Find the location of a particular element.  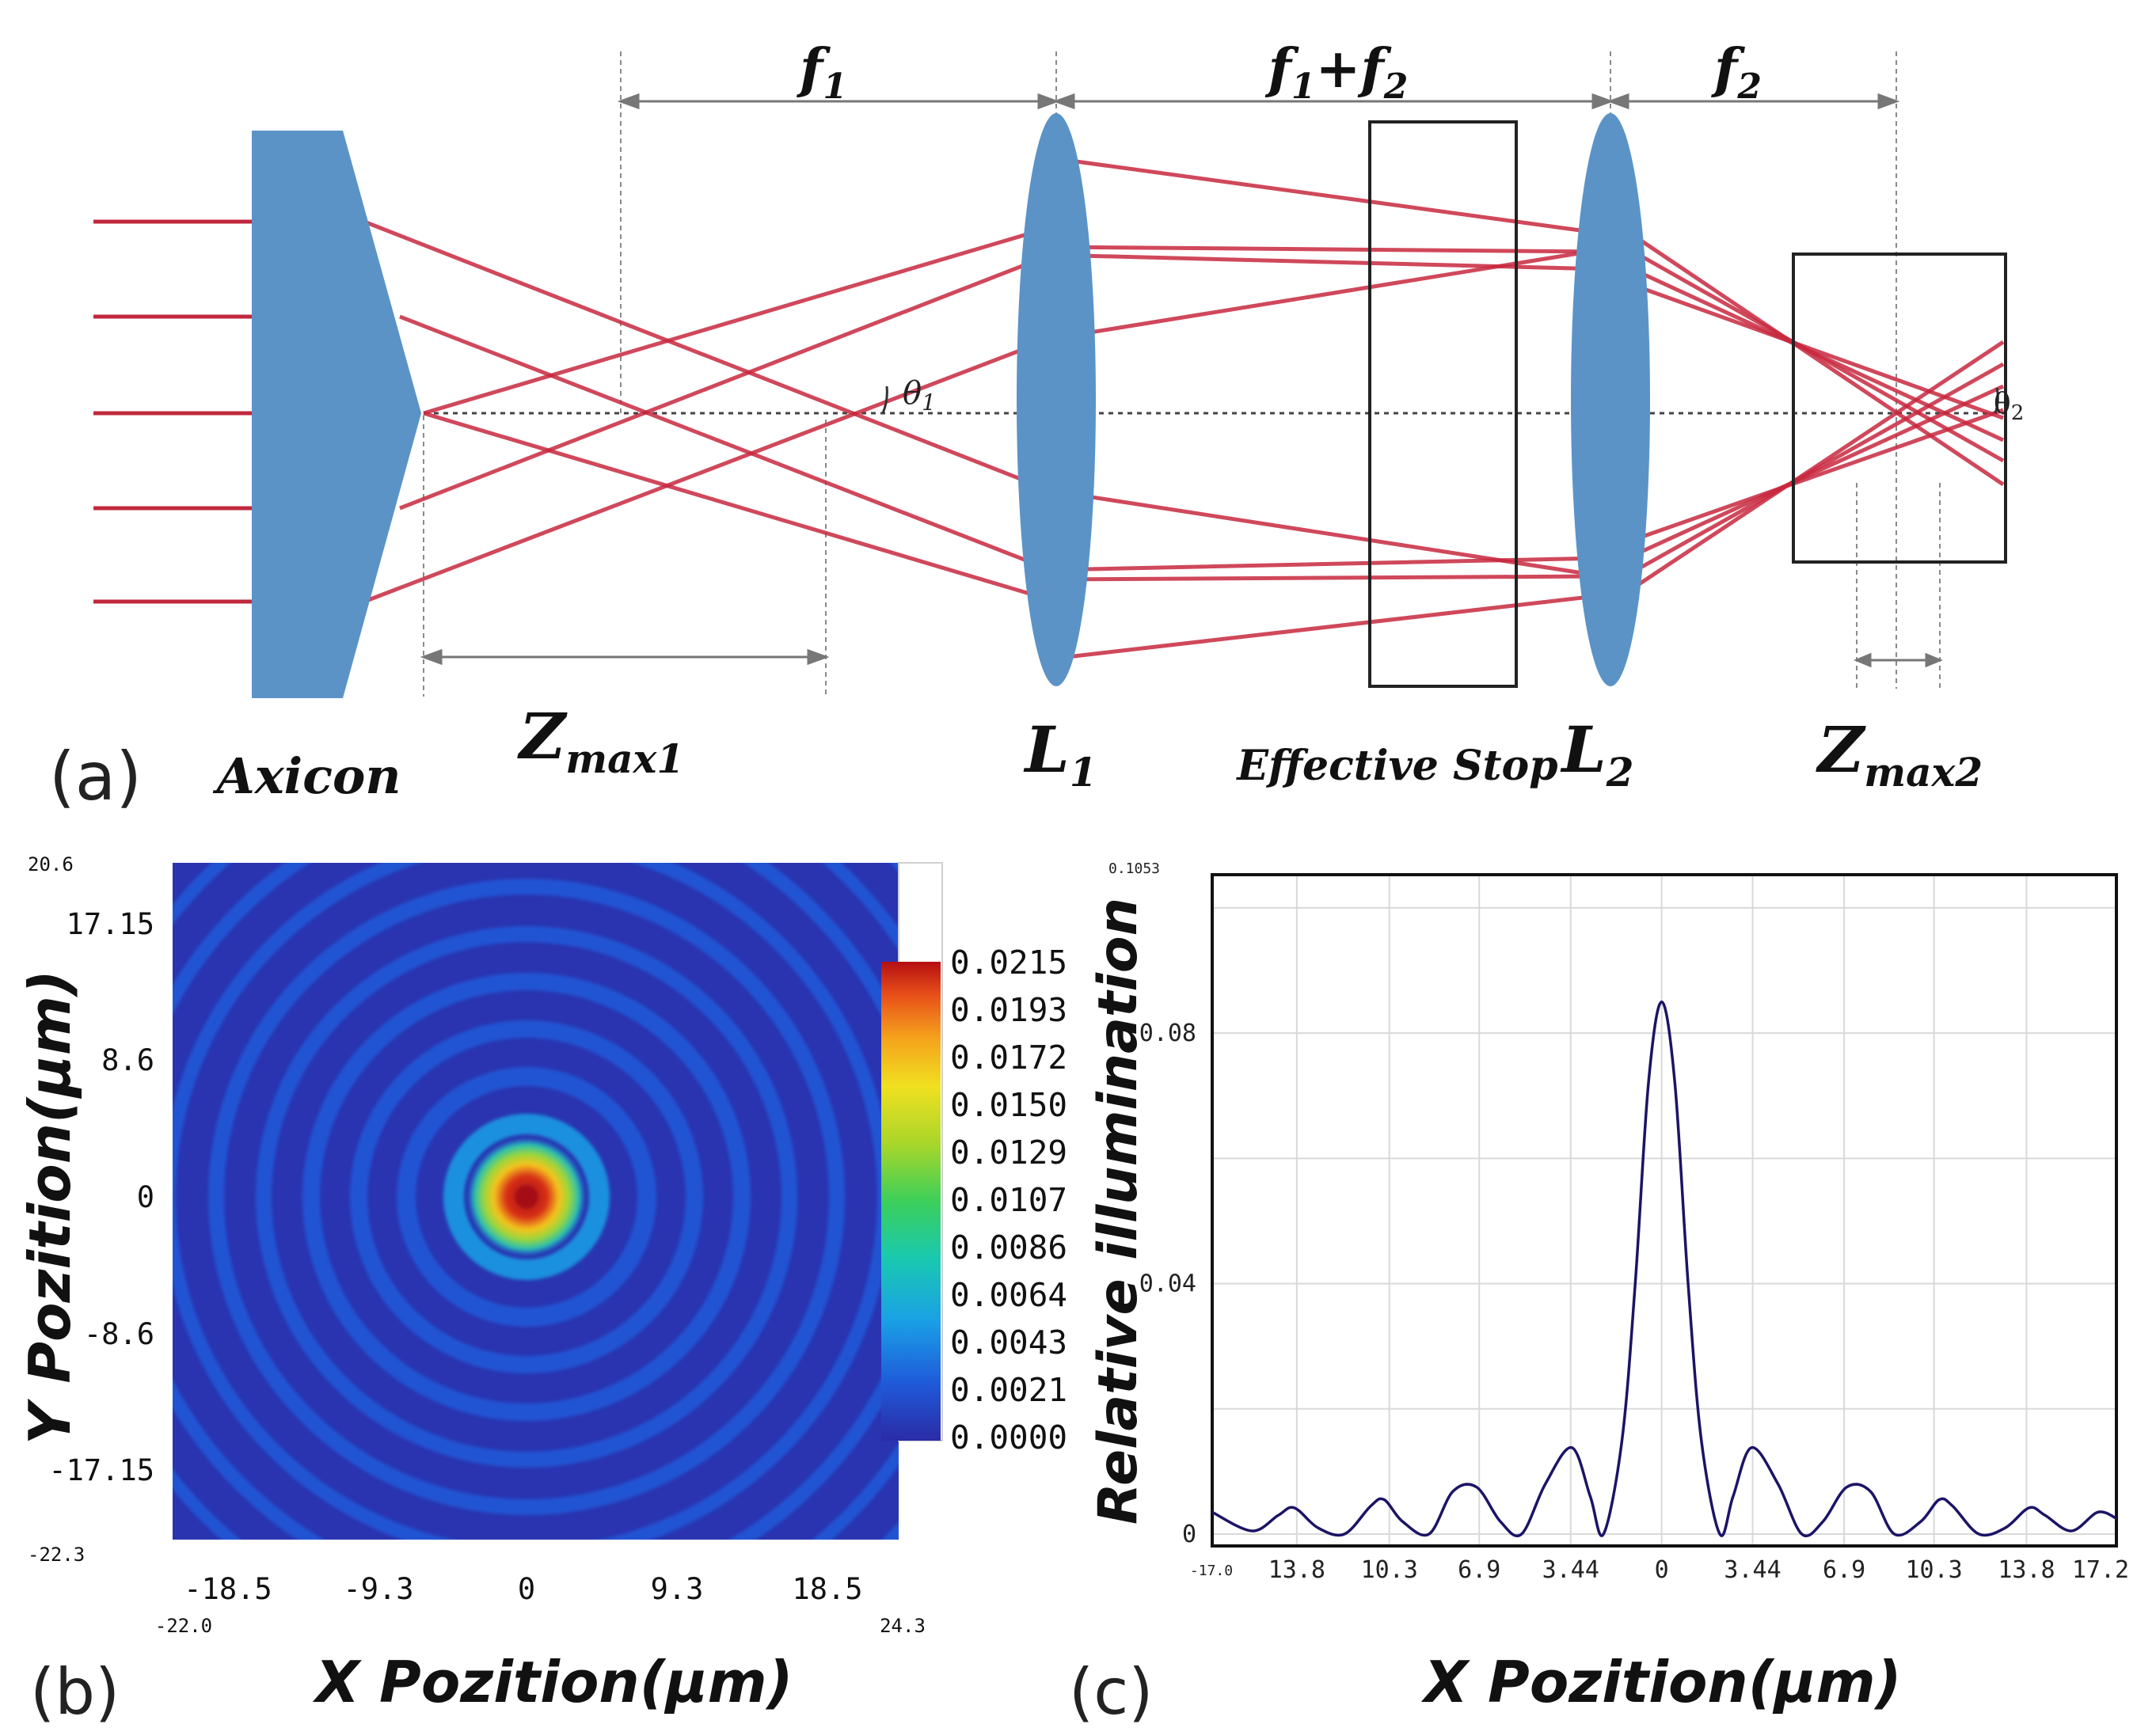

x-extent-left: -22.0 is located at coordinates (183, 1626).